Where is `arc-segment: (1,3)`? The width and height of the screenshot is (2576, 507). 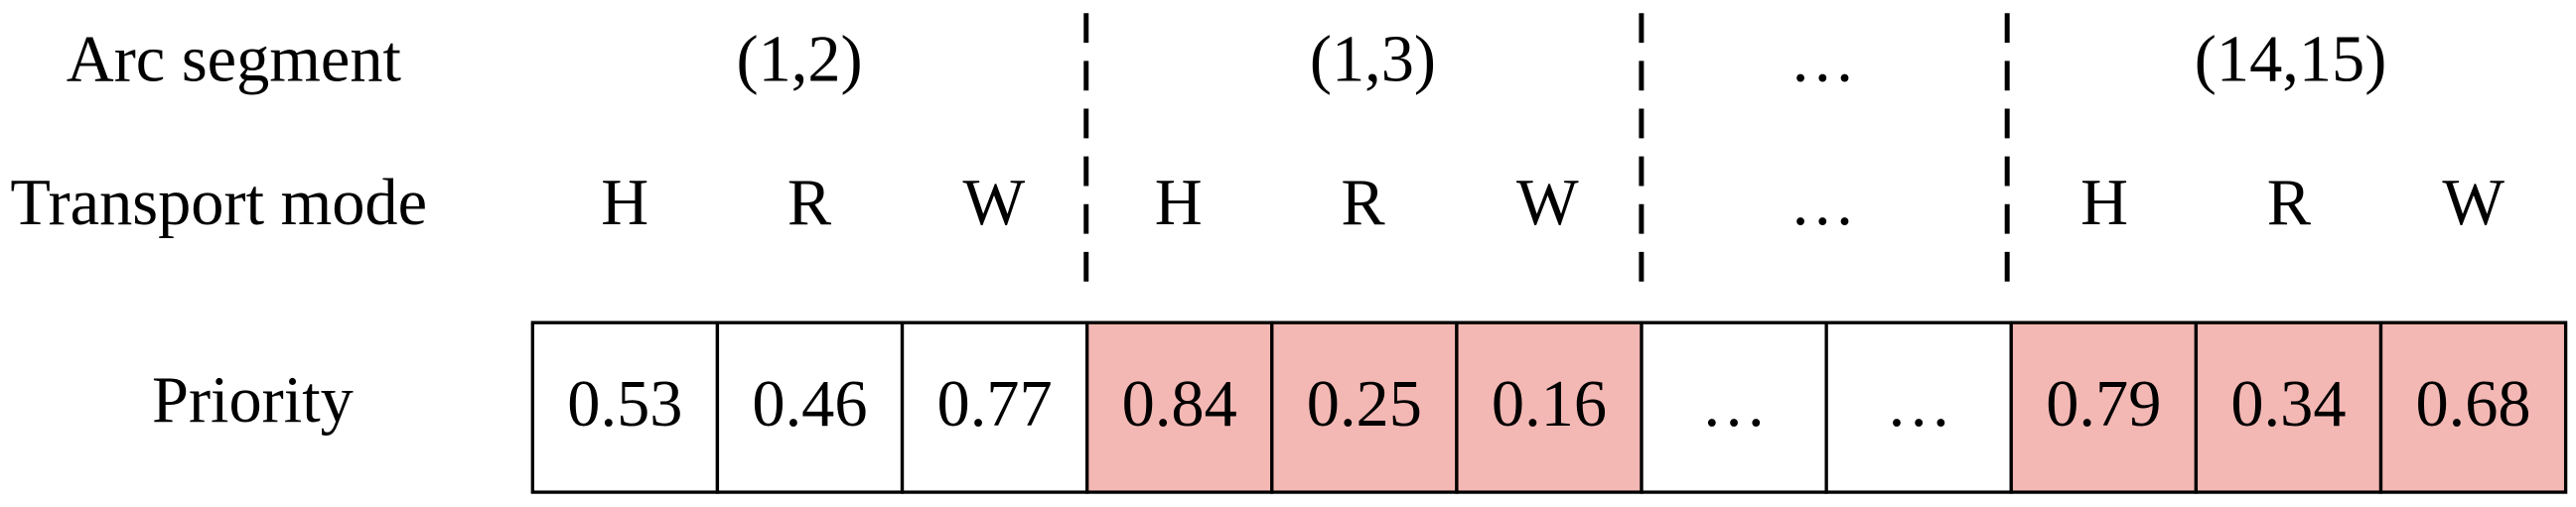 arc-segment: (1,3) is located at coordinates (1373, 60).